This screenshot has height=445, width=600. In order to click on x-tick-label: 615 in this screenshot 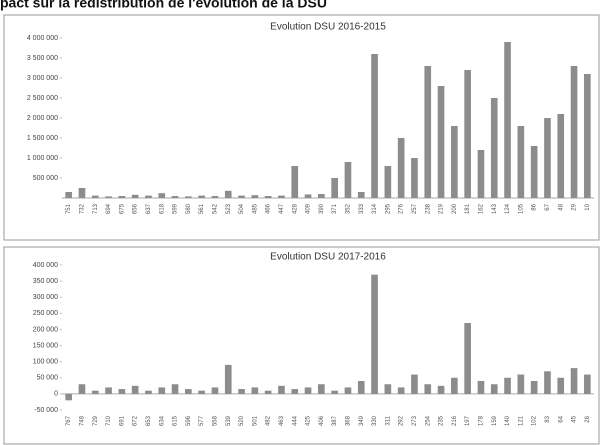, I will do `click(176, 420)`.